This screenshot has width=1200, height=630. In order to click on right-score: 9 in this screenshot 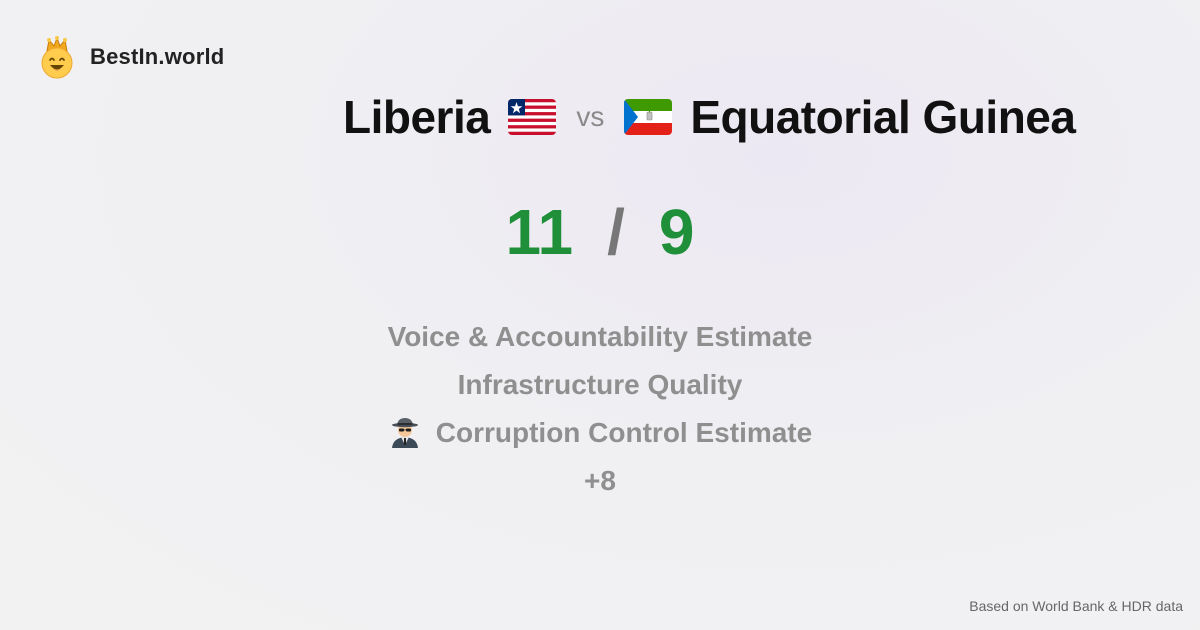, I will do `click(676, 232)`.